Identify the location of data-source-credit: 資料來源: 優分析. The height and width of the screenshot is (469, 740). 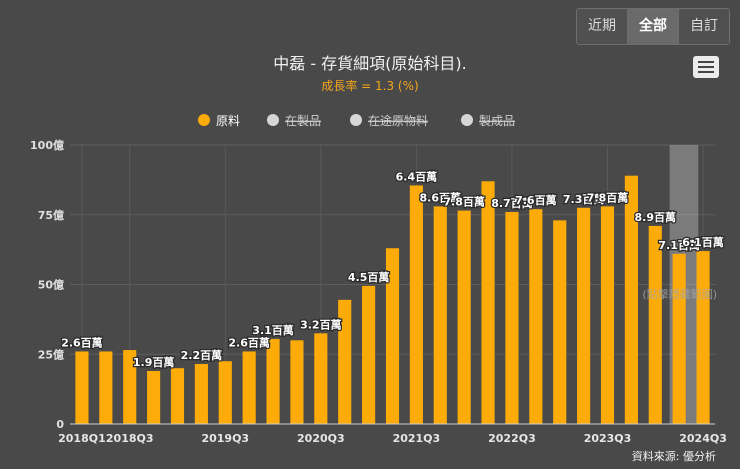
(673, 456).